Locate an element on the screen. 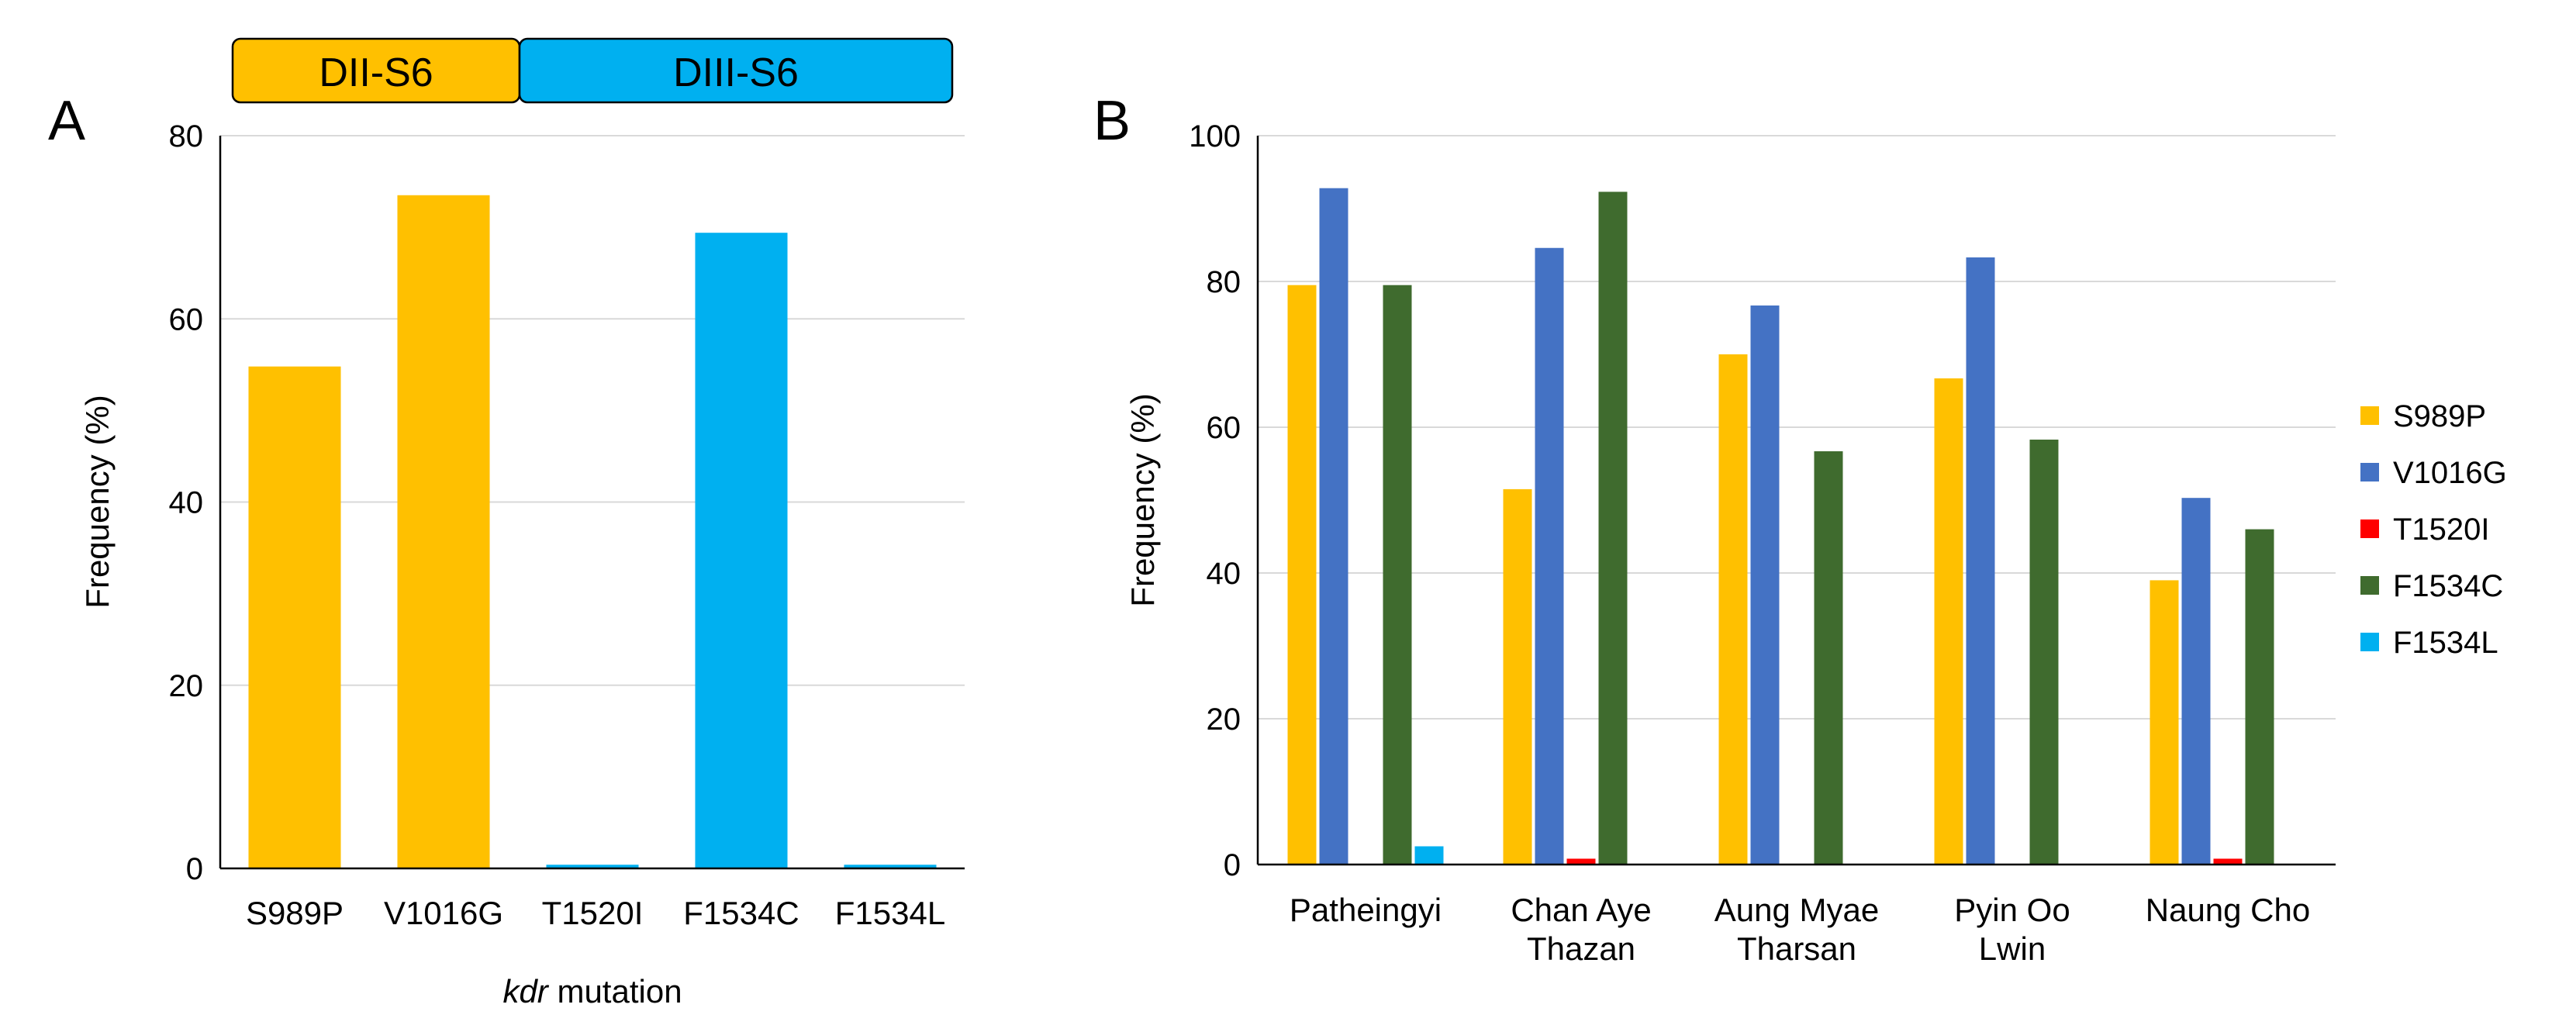 This screenshot has height=1032, width=2576. panel-b-letter: B is located at coordinates (1112, 121).